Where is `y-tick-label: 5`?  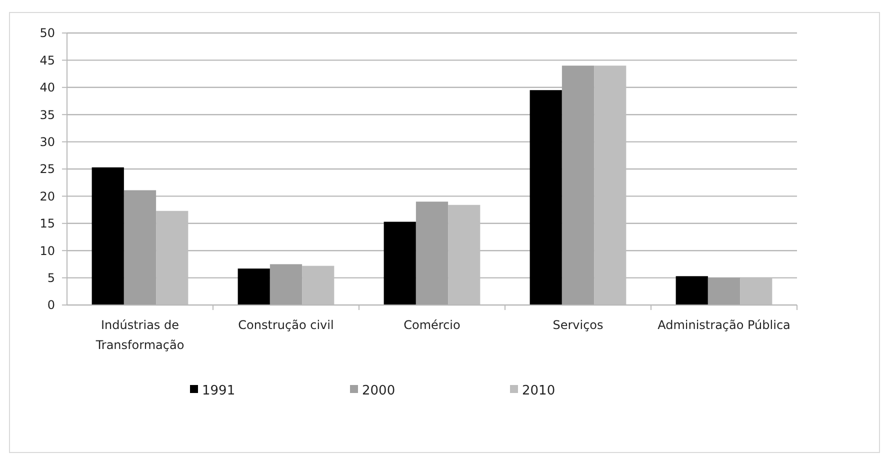 y-tick-label: 5 is located at coordinates (51, 278).